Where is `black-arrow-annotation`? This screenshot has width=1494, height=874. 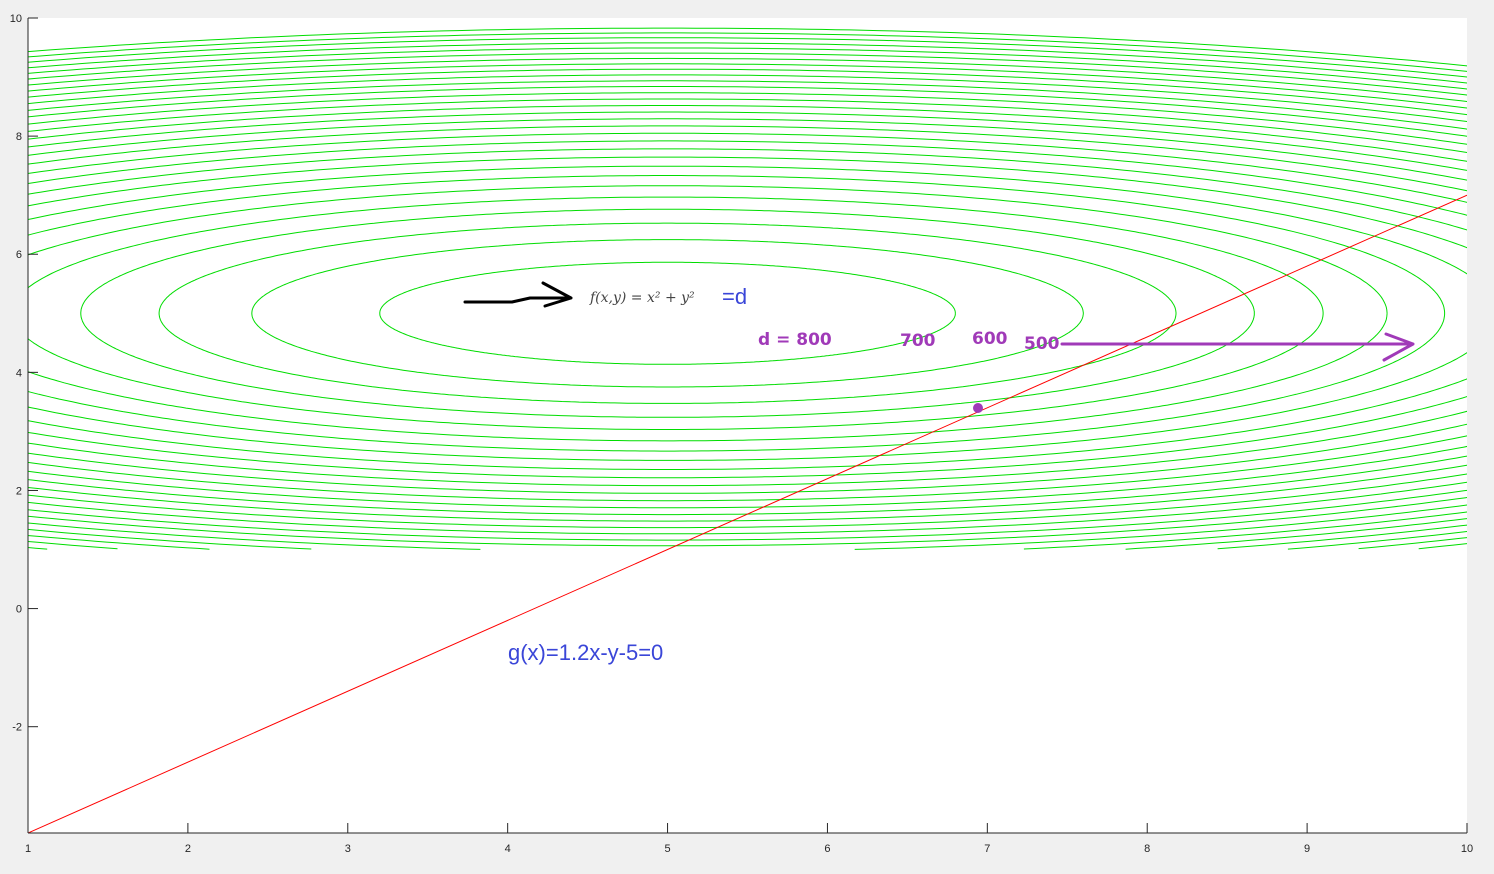 black-arrow-annotation is located at coordinates (518, 294).